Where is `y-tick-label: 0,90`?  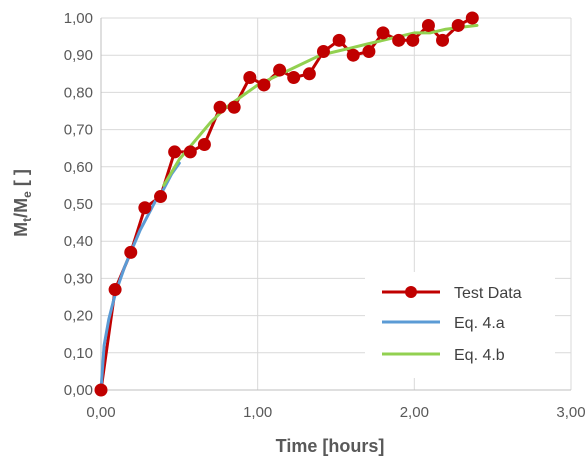
y-tick-label: 0,90 is located at coordinates (78, 55).